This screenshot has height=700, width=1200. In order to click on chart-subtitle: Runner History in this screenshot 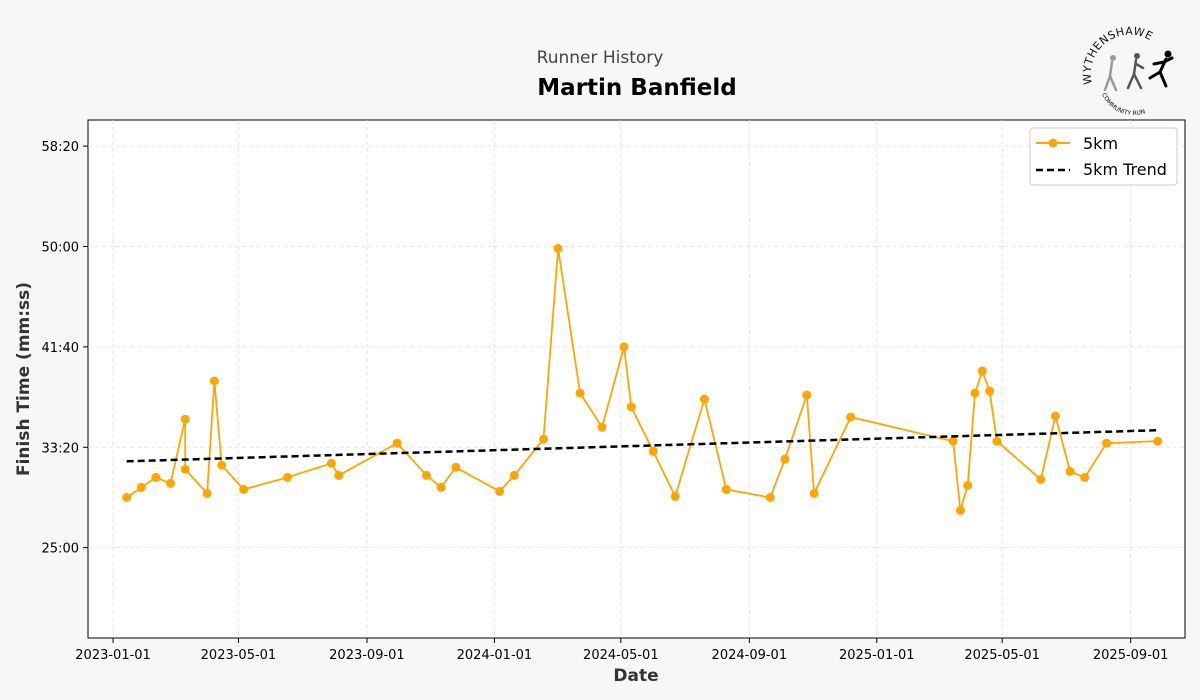, I will do `click(600, 58)`.